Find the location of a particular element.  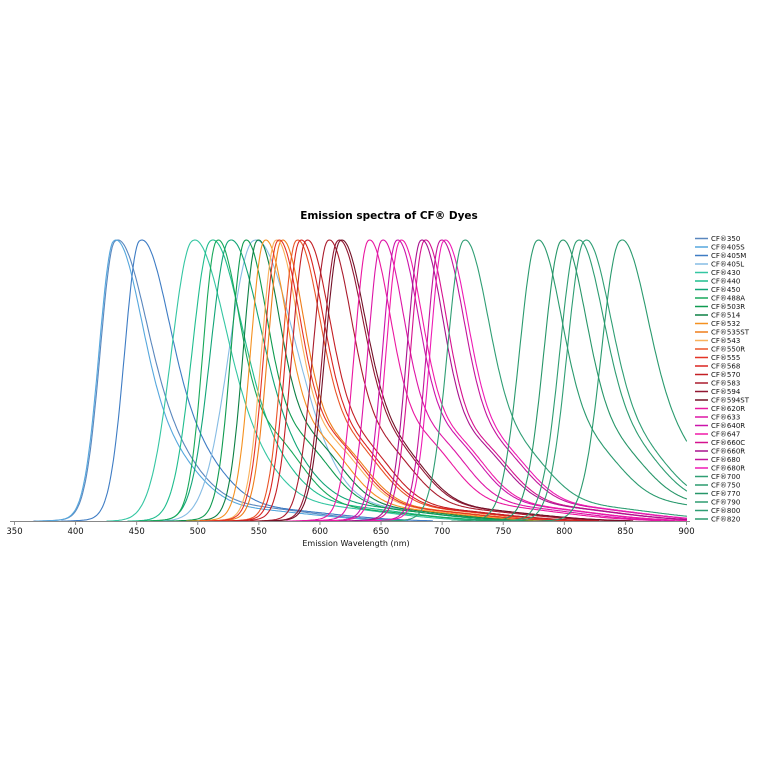

legend-item: CF®680R is located at coordinates (720, 468).